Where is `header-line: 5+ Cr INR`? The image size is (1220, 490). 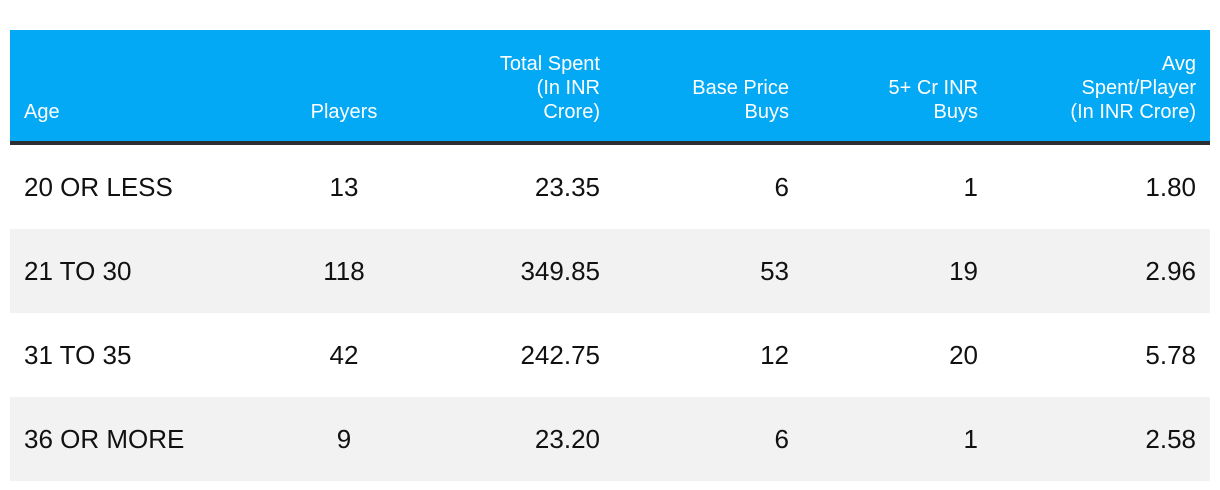 header-line: 5+ Cr INR is located at coordinates (933, 88).